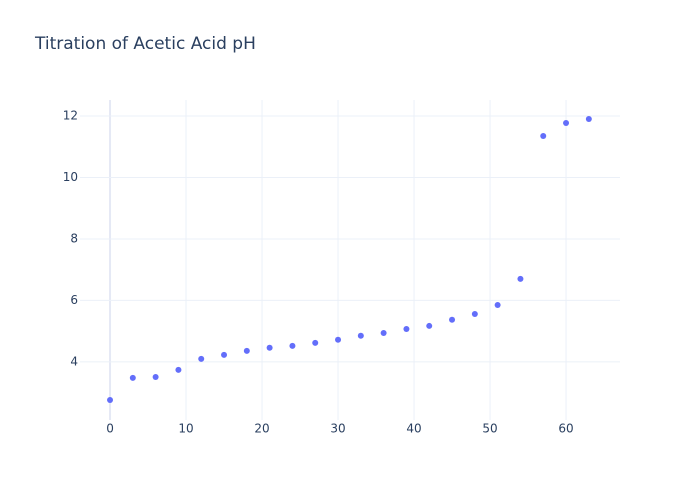 This screenshot has height=500, width=700. What do you see at coordinates (145, 44) in the screenshot?
I see `chart-title: Titration of Acetic Acid pH` at bounding box center [145, 44].